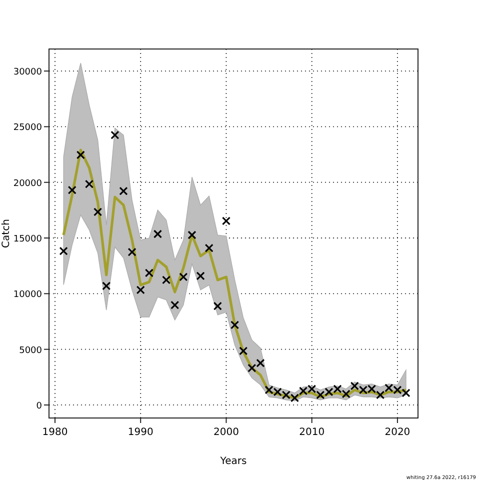 Image resolution: width=480 pixels, height=480 pixels. I want to click on x-tick-label: 2010, so click(312, 432).